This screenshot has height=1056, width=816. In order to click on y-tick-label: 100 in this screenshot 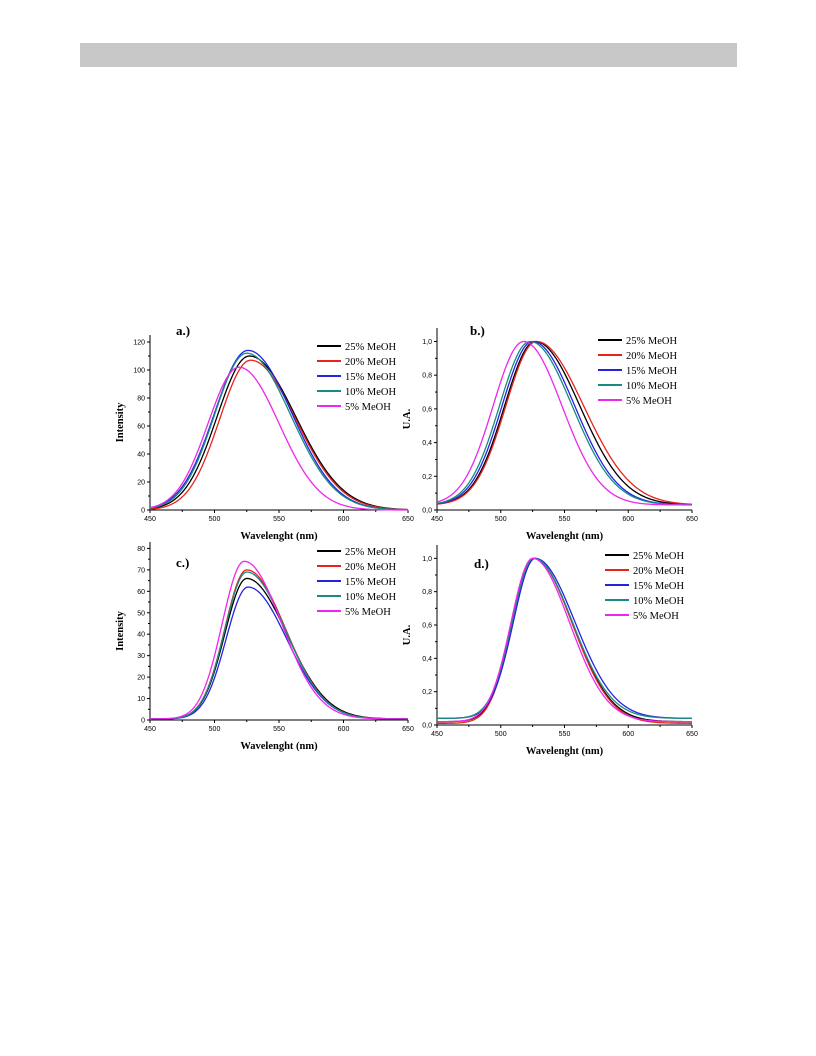, I will do `click(139, 371)`.